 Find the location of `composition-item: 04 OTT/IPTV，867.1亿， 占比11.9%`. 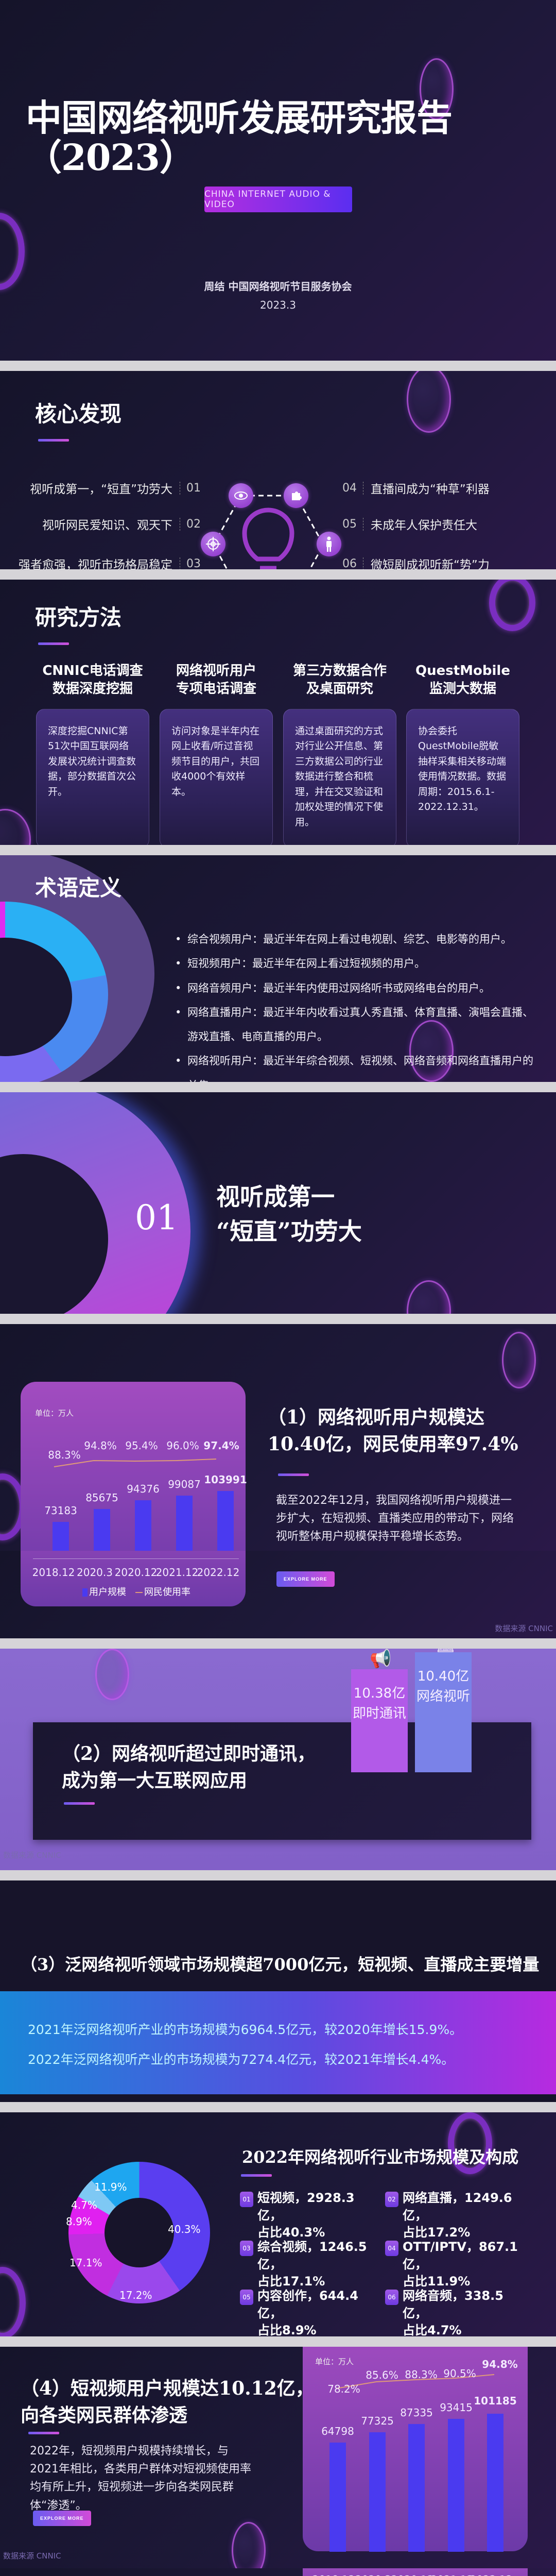

composition-item: 04 OTT/IPTV，867.1亿， 占比11.9% is located at coordinates (454, 2265).